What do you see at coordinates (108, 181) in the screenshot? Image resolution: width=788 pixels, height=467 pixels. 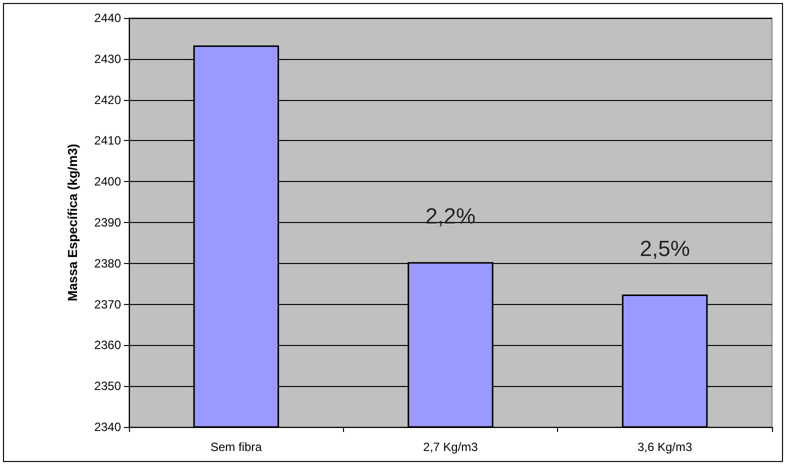 I see `y-tick-label: 2400` at bounding box center [108, 181].